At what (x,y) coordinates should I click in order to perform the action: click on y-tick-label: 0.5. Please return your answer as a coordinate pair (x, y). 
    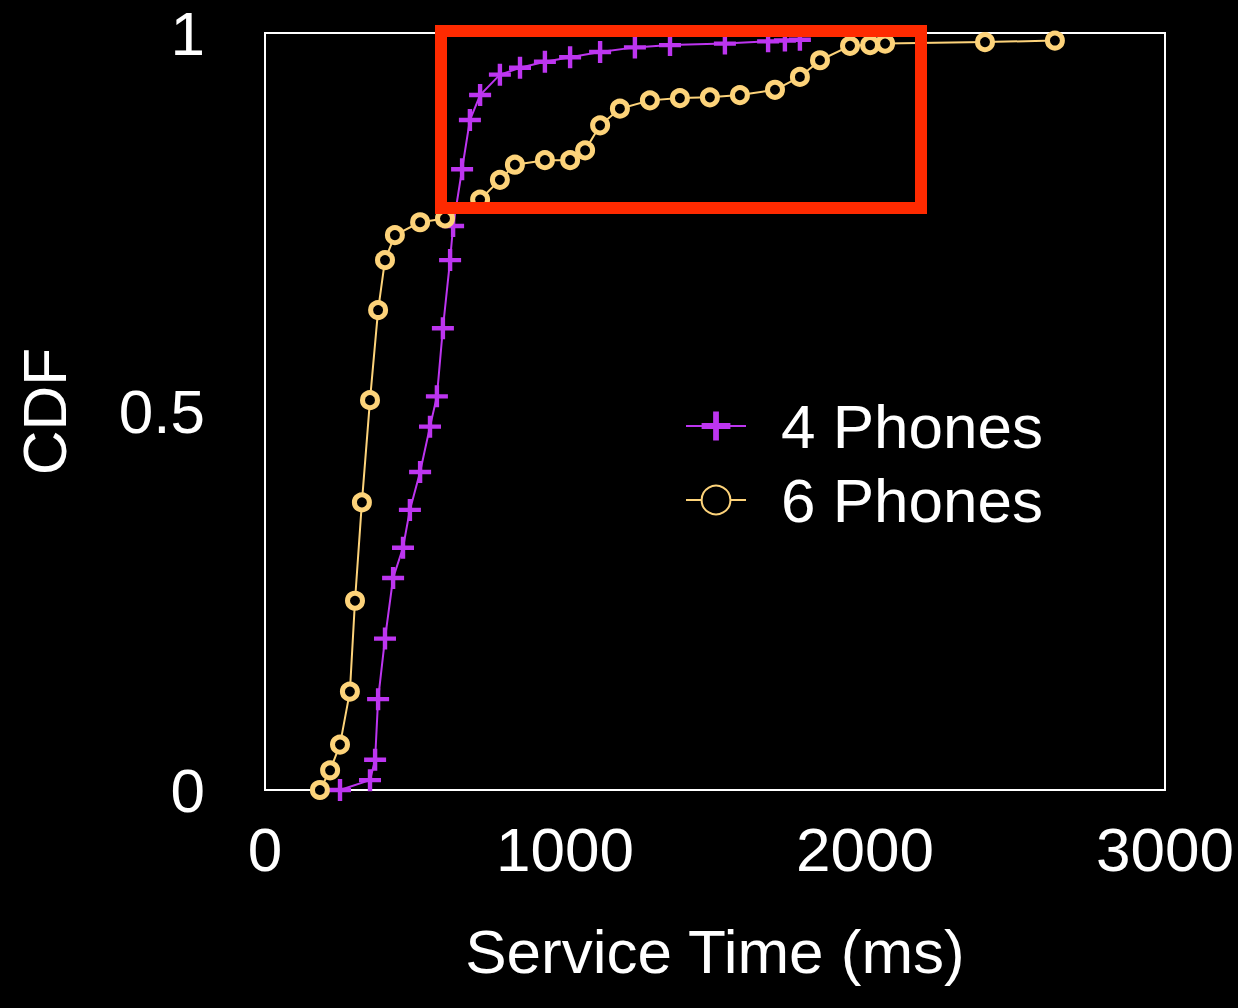
    Looking at the image, I should click on (161, 411).